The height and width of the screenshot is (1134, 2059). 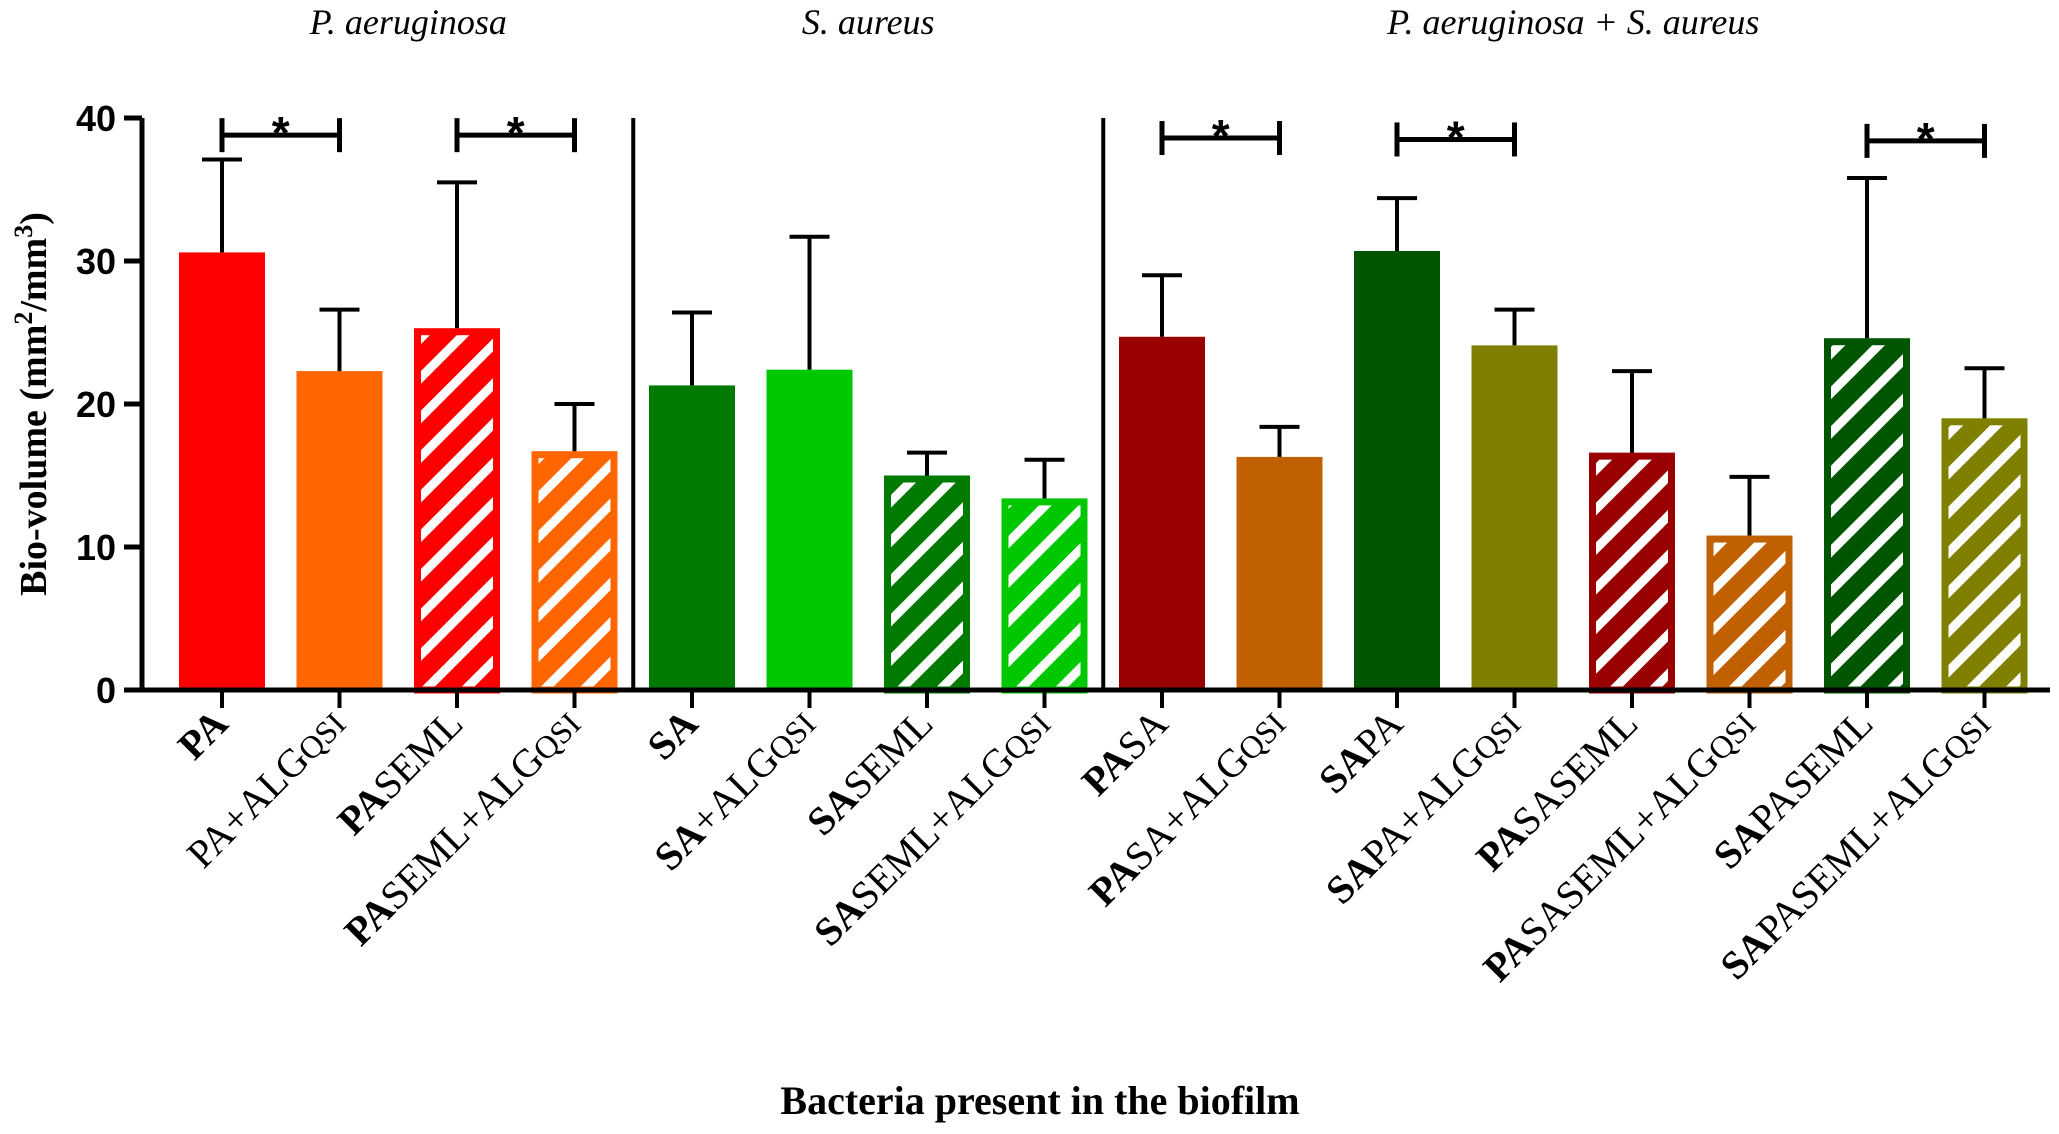 What do you see at coordinates (1572, 22) in the screenshot?
I see `group-label: P. aeruginosa + S. aureus` at bounding box center [1572, 22].